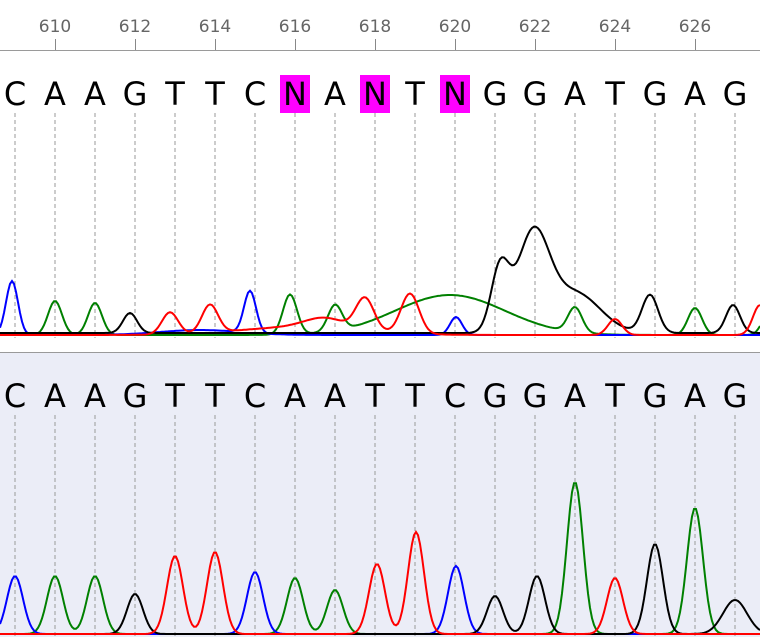 This screenshot has height=637, width=760. I want to click on trace-t-top, so click(380, 314).